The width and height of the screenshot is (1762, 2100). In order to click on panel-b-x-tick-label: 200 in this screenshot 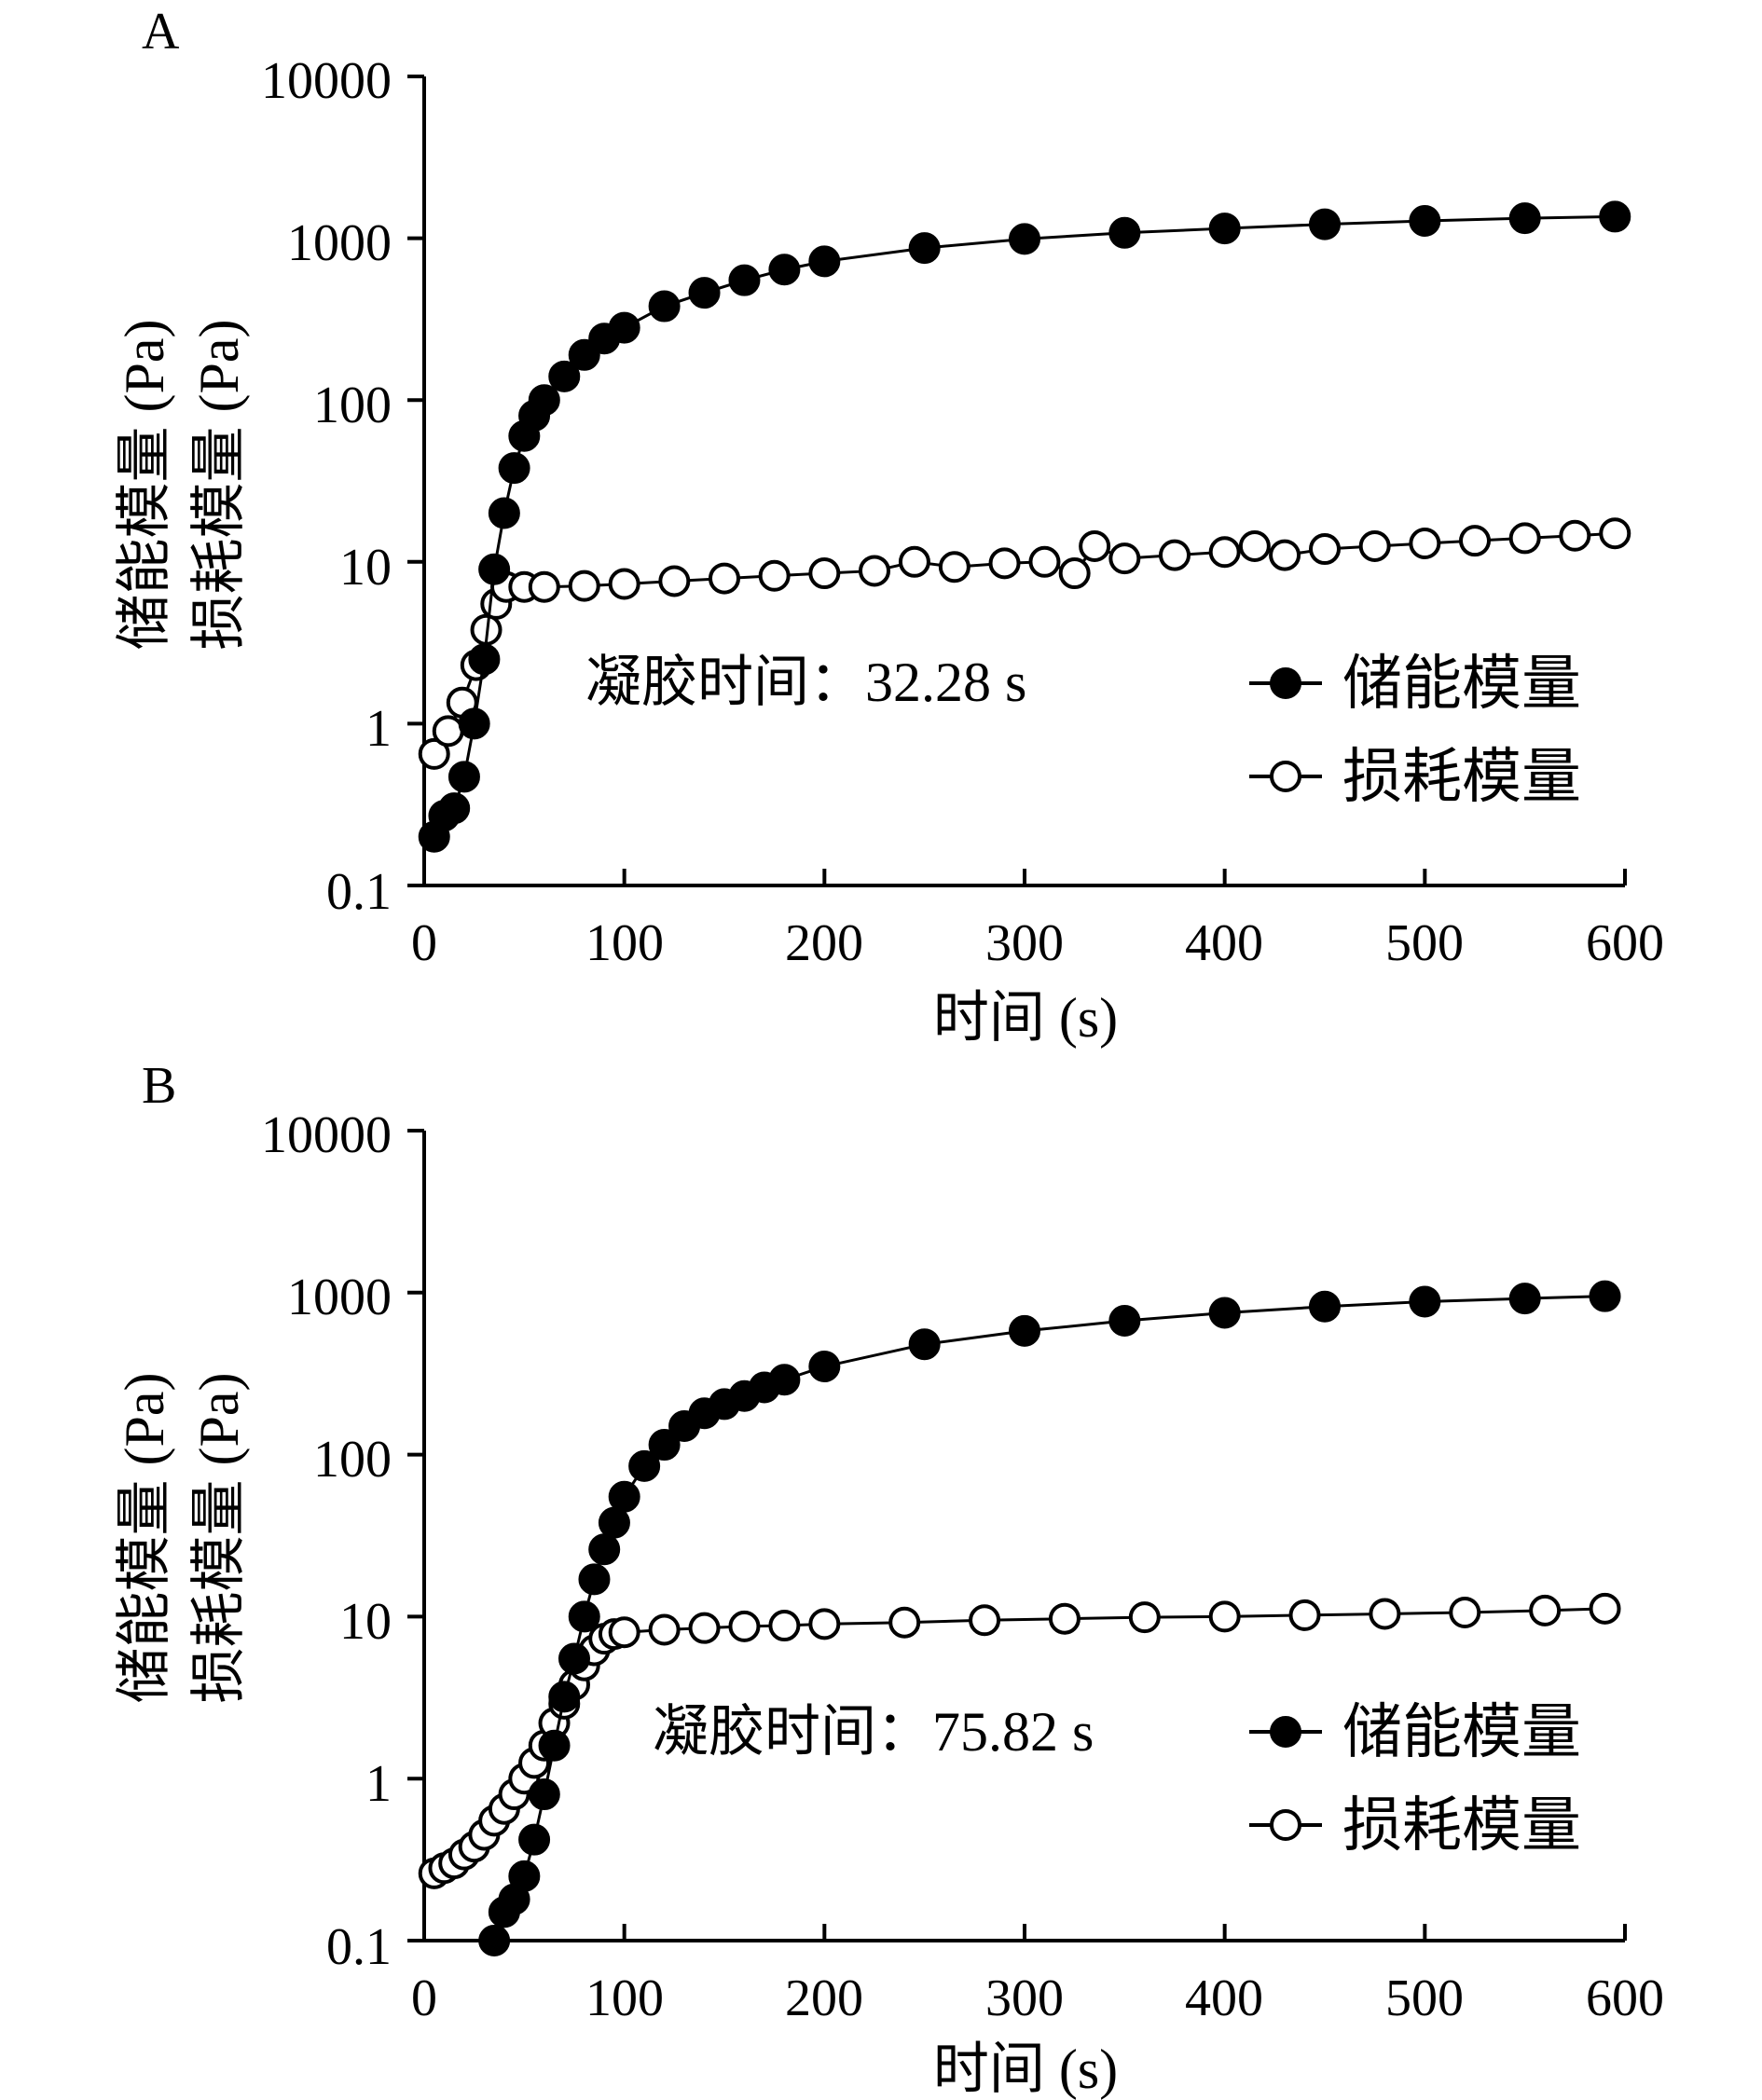, I will do `click(824, 1998)`.